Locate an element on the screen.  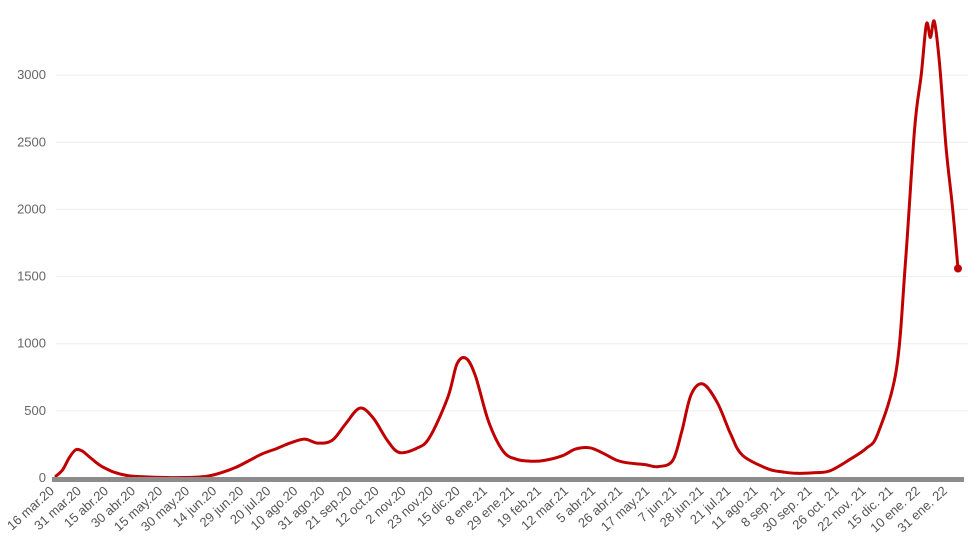
y-tick-label: 1000 is located at coordinates (31, 343).